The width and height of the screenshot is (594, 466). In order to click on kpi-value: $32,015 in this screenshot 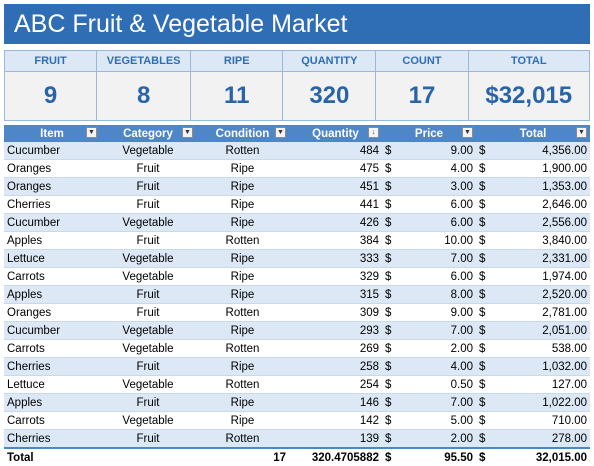, I will do `click(528, 96)`.